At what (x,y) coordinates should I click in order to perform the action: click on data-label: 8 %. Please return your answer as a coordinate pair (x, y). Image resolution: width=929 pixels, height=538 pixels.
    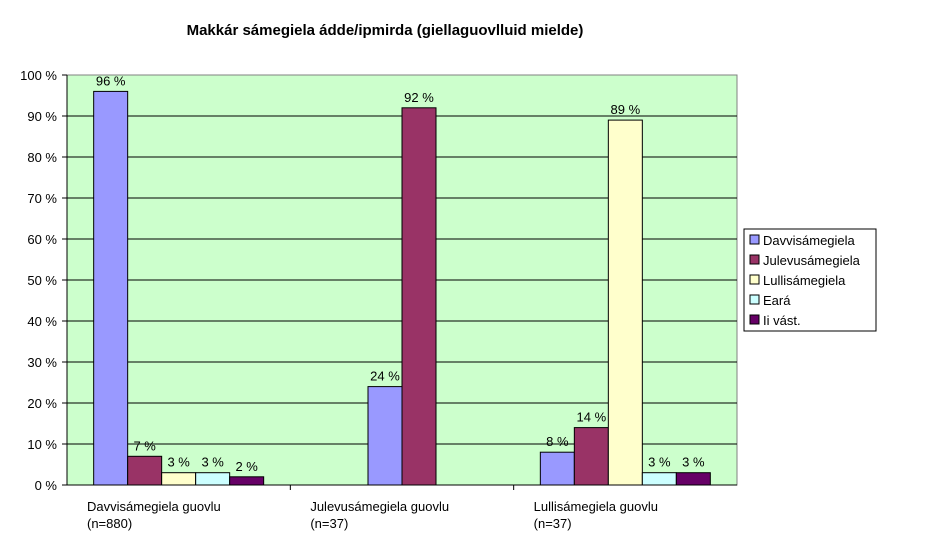
    Looking at the image, I should click on (557, 441).